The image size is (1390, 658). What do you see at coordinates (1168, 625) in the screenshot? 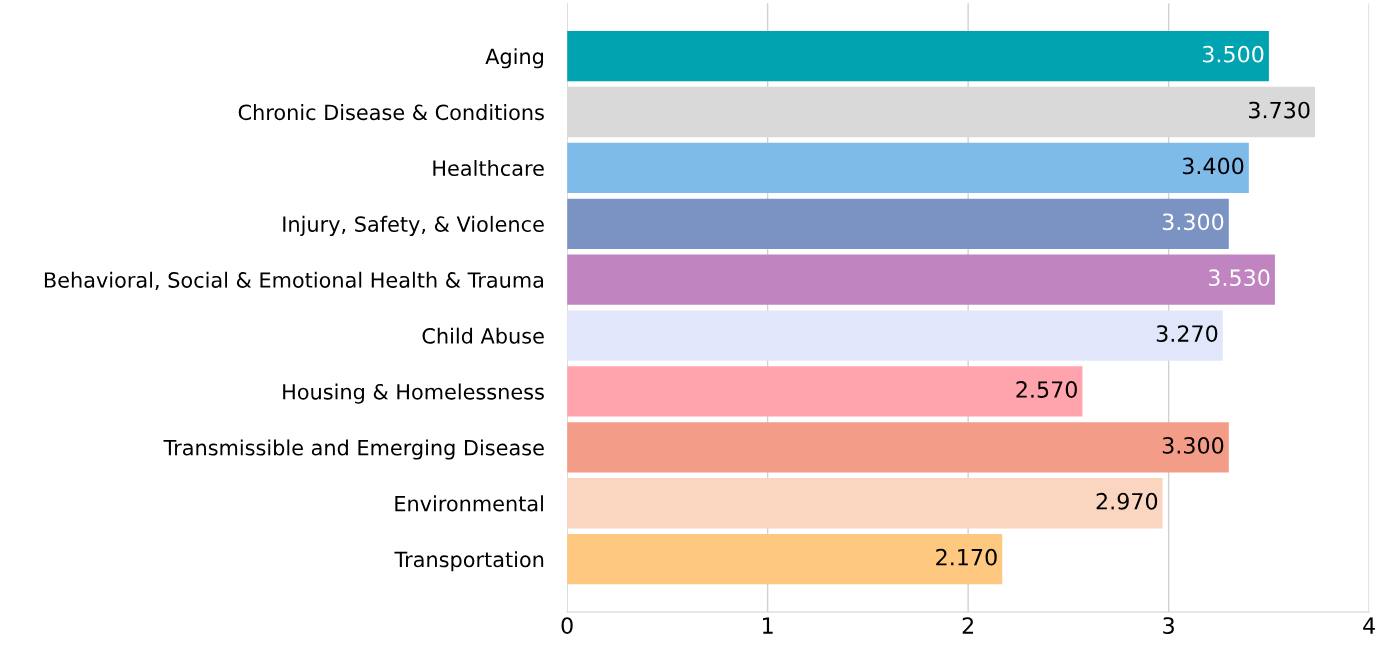
I see `x-tick-label: 3` at bounding box center [1168, 625].